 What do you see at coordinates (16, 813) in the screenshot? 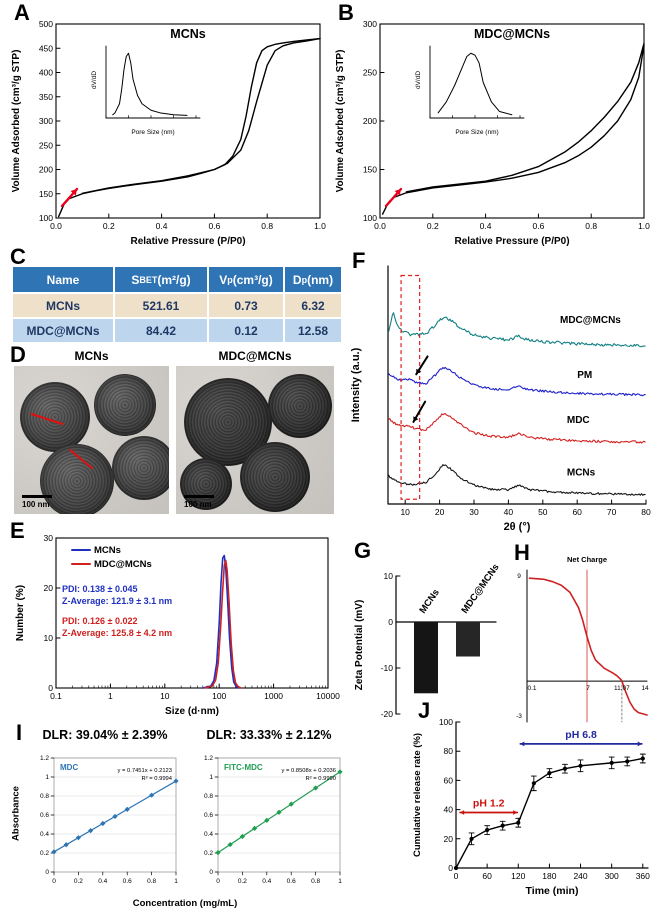
I see `absorbance-axis-label: Absorbance` at bounding box center [16, 813].